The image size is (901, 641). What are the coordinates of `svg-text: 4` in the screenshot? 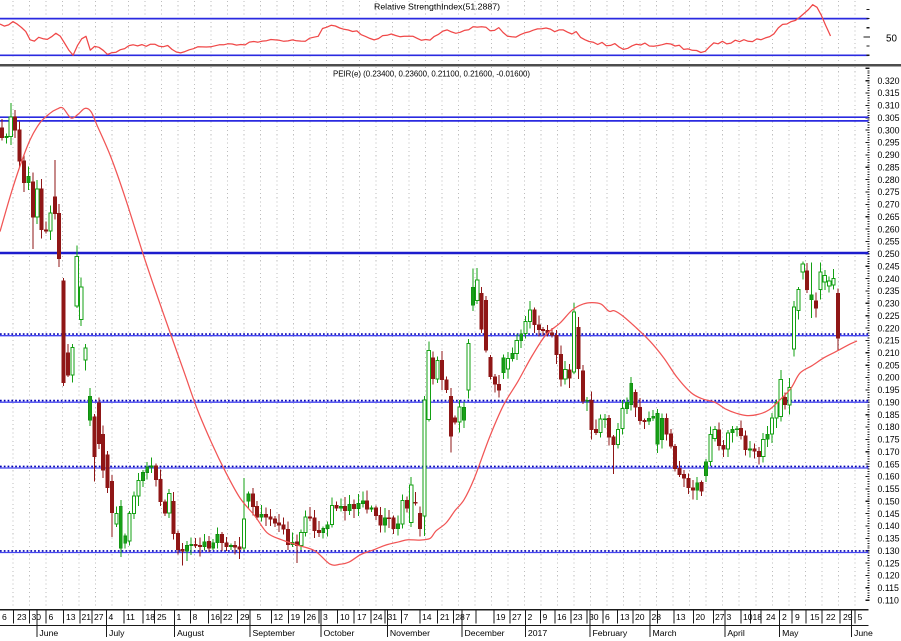 It's located at (111, 617).